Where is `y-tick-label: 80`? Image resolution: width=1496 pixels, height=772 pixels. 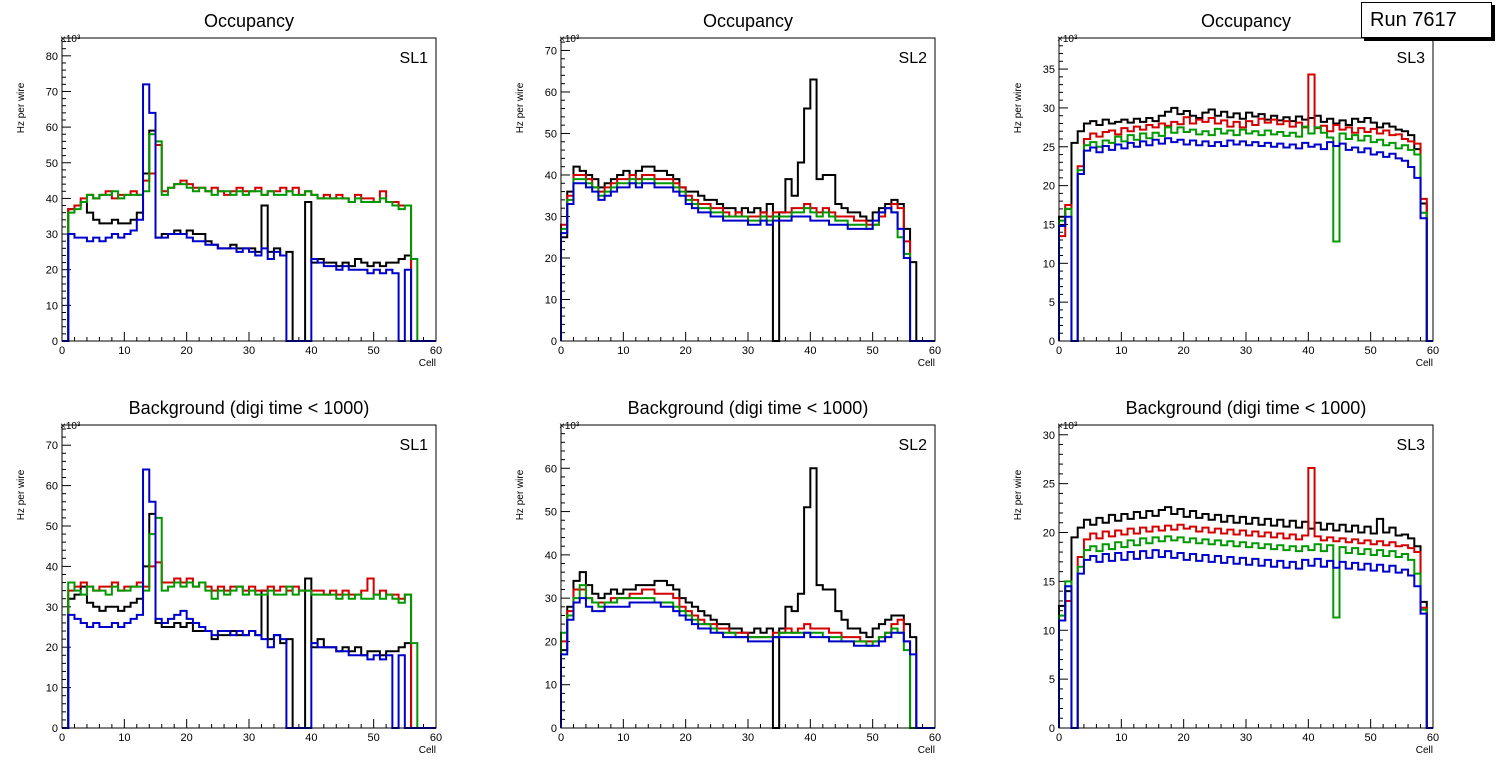
y-tick-label: 80 is located at coordinates (52, 57).